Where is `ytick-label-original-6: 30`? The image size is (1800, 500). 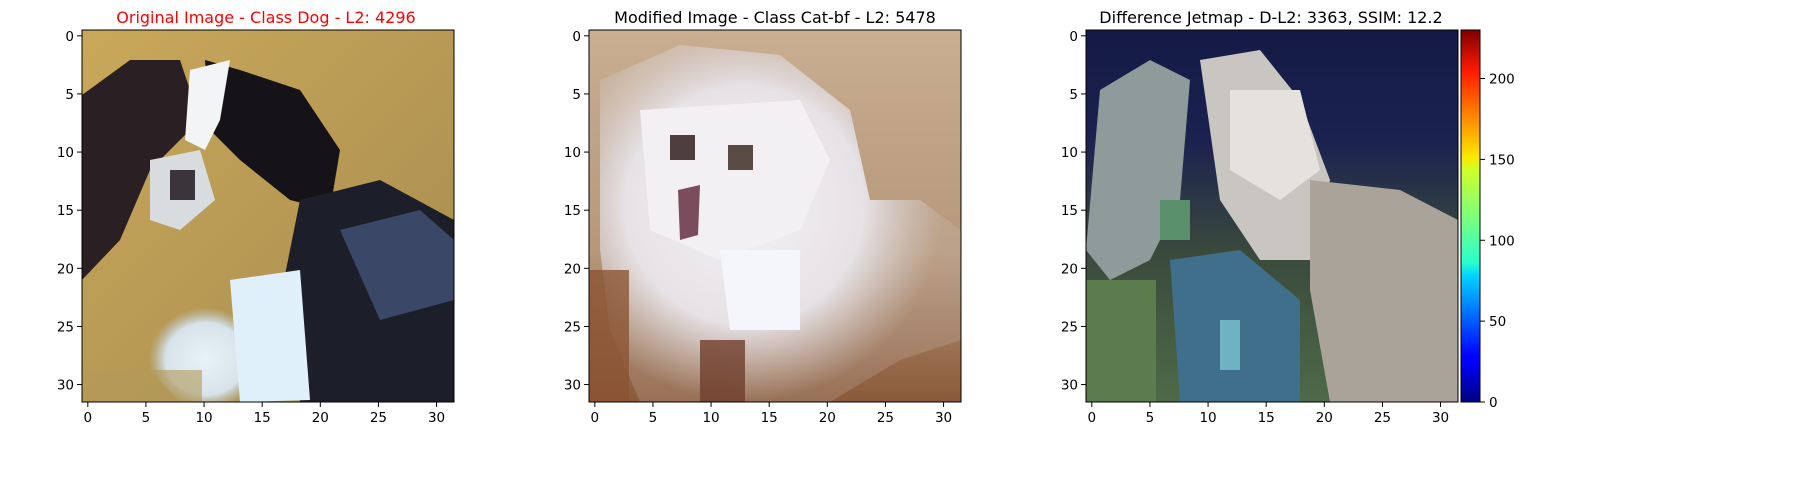 ytick-label-original-6: 30 is located at coordinates (65, 386).